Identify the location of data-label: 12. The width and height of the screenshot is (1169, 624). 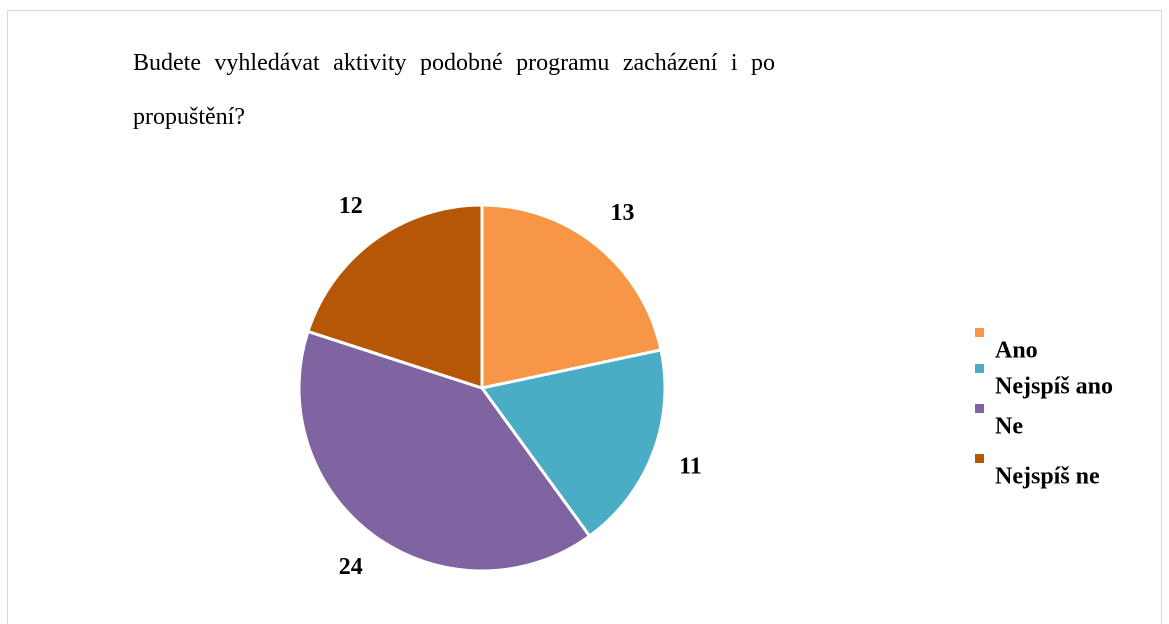
(351, 206).